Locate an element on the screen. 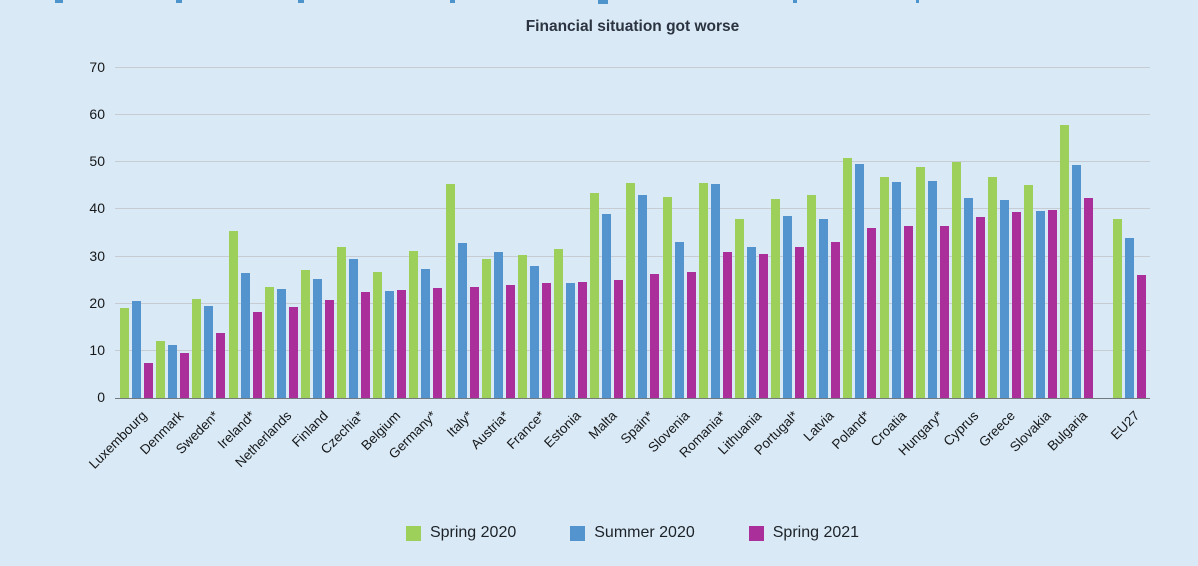 This screenshot has width=1198, height=566. bar-group-germany: Germany* is located at coordinates (414, 265).